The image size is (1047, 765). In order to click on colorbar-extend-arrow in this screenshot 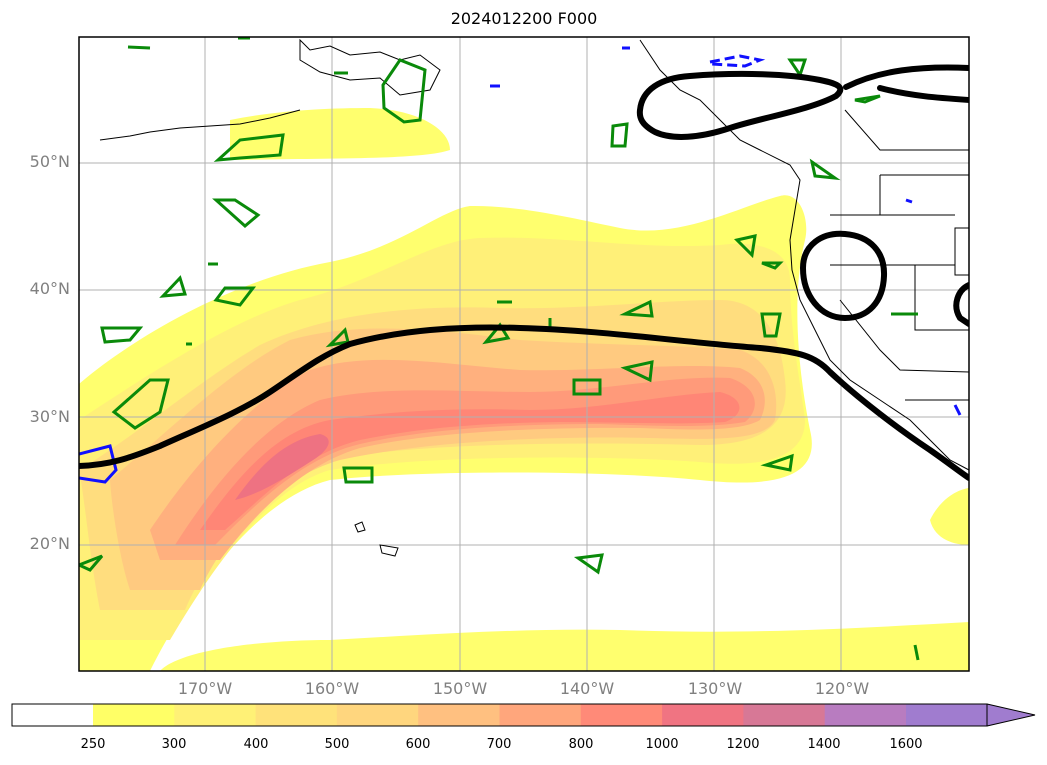, I will do `click(1011, 715)`.